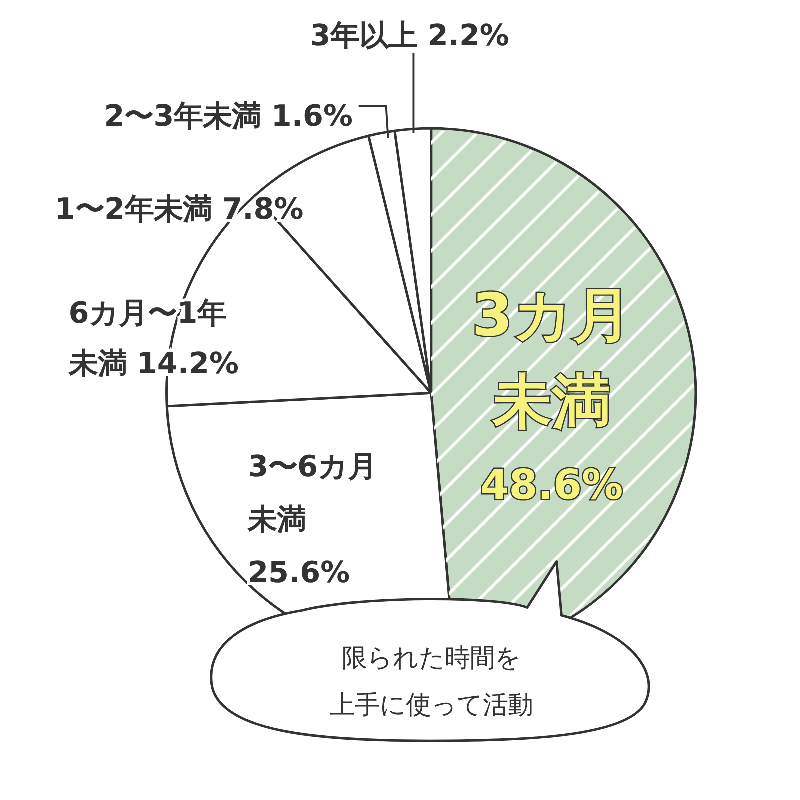 The width and height of the screenshot is (800, 800). What do you see at coordinates (299, 572) in the screenshot?
I see `data-label: 25.6%` at bounding box center [299, 572].